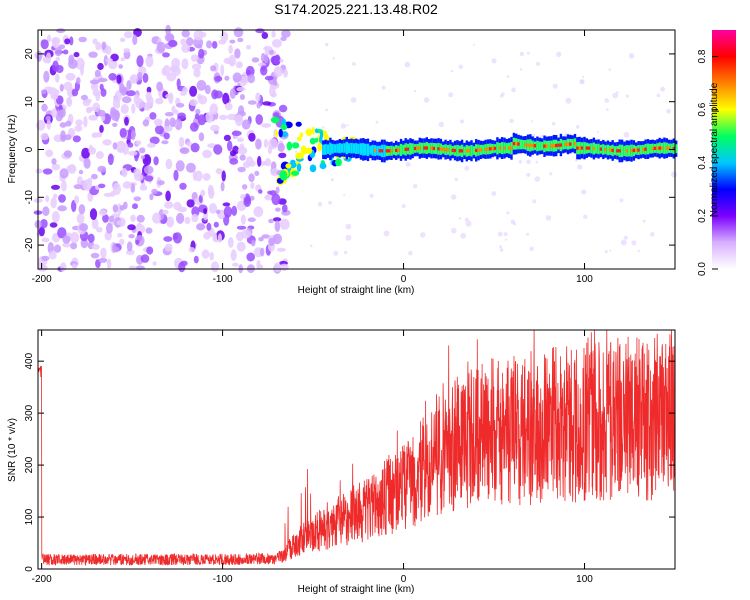 Image resolution: width=750 pixels, height=600 pixels. What do you see at coordinates (356, 589) in the screenshot?
I see `snr-xlabel: Height of straight line (km)` at bounding box center [356, 589].